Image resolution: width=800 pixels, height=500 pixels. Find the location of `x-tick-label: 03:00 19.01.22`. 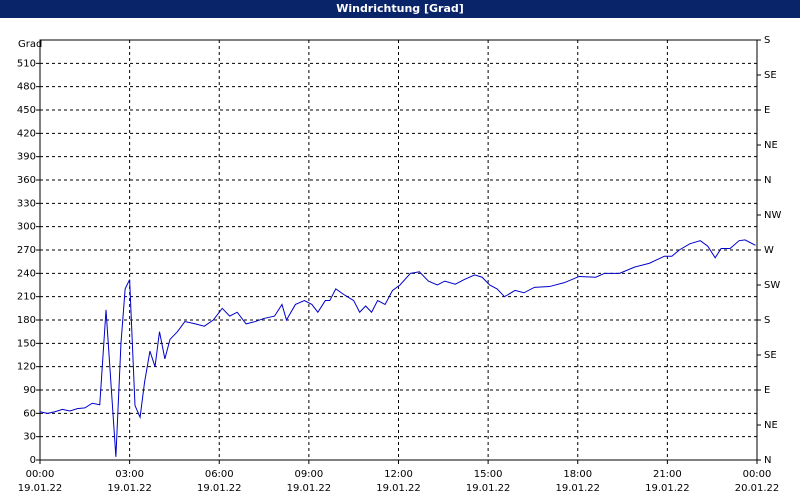

x-tick-label: 03:00 19.01.22 is located at coordinates (129, 481).